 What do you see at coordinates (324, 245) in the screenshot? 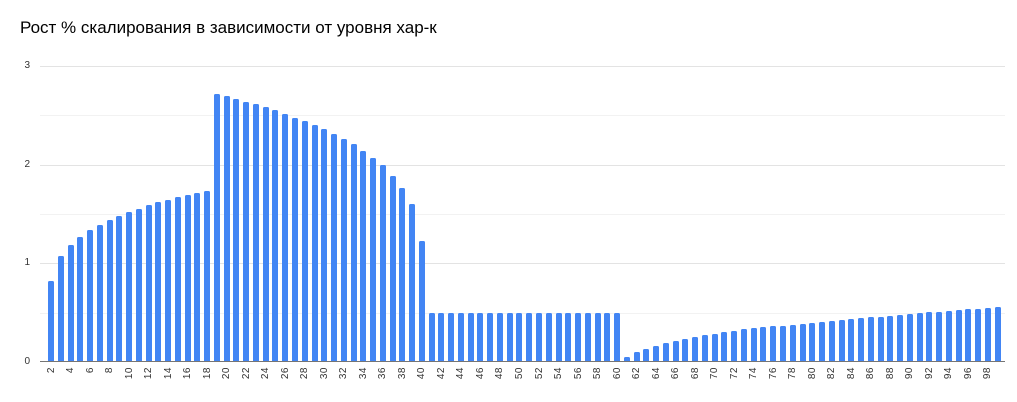
I see `bar-x30` at bounding box center [324, 245].